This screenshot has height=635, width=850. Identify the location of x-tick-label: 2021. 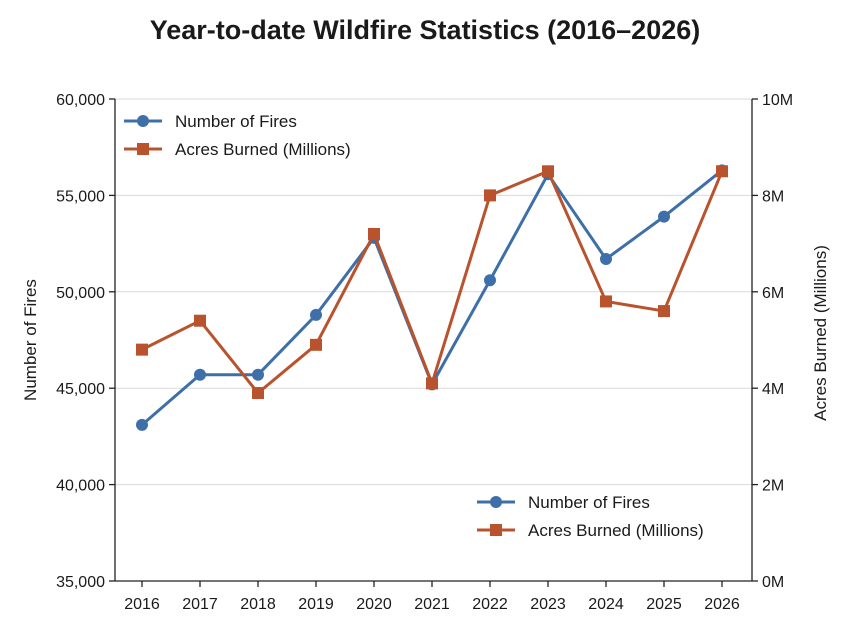
(432, 604).